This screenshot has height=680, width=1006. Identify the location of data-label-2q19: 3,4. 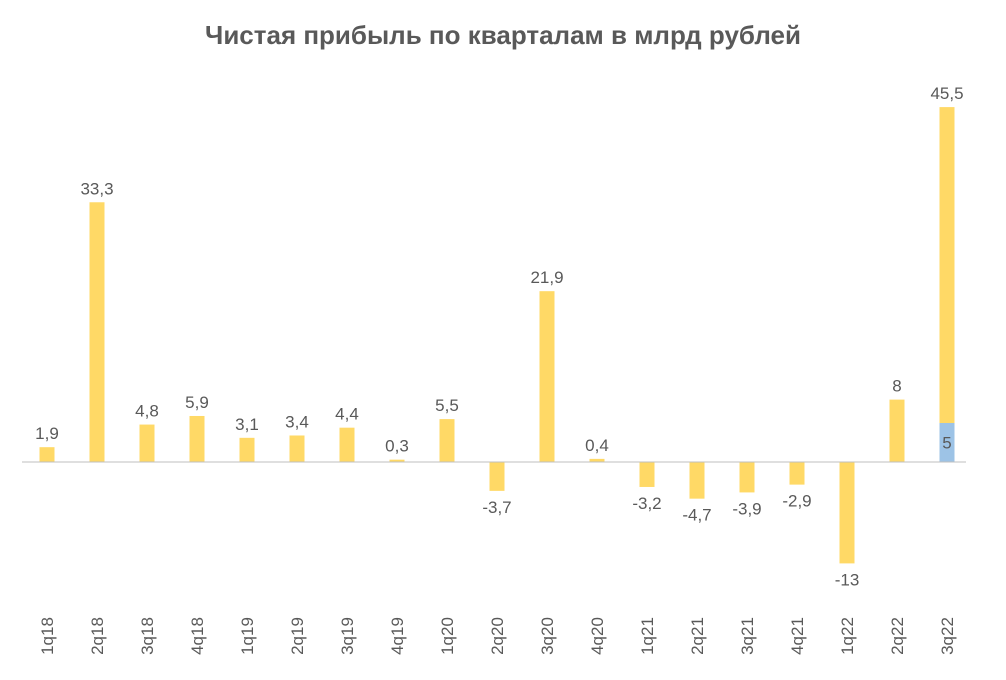
(297, 421).